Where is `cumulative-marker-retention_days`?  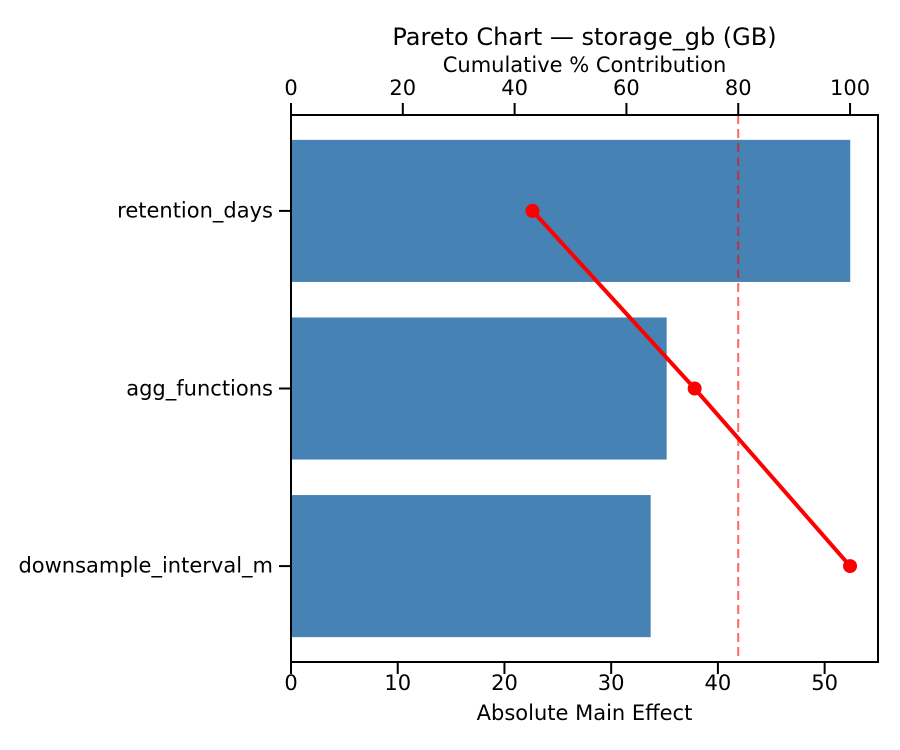
cumulative-marker-retention_days is located at coordinates (532, 210).